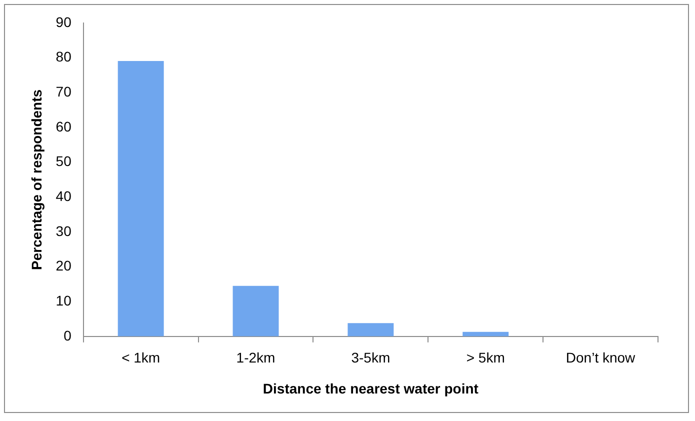 This screenshot has width=695, height=421. Describe the element at coordinates (485, 358) in the screenshot. I see `x-tick-label: > 5km` at that location.